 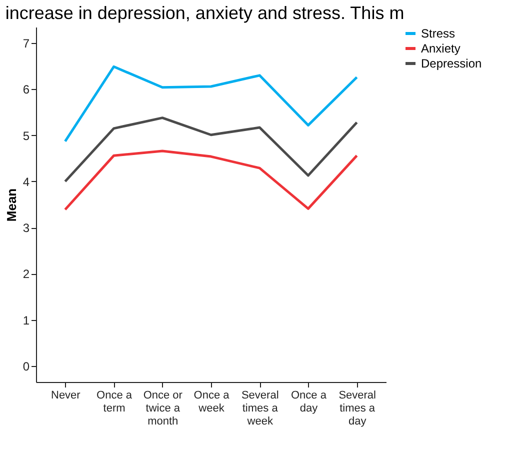 What do you see at coordinates (438, 33) in the screenshot?
I see `legend-label: Stress` at bounding box center [438, 33].